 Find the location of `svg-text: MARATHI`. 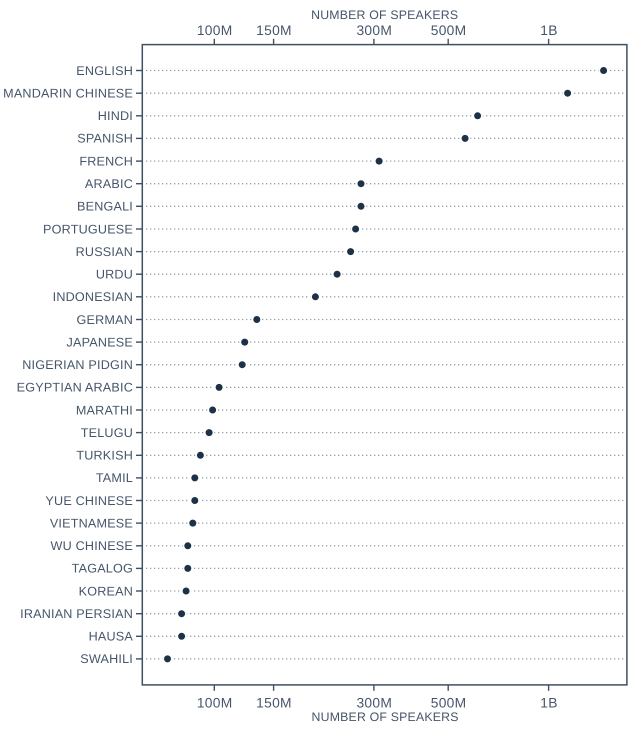

svg-text: MARATHI is located at coordinates (104, 410).